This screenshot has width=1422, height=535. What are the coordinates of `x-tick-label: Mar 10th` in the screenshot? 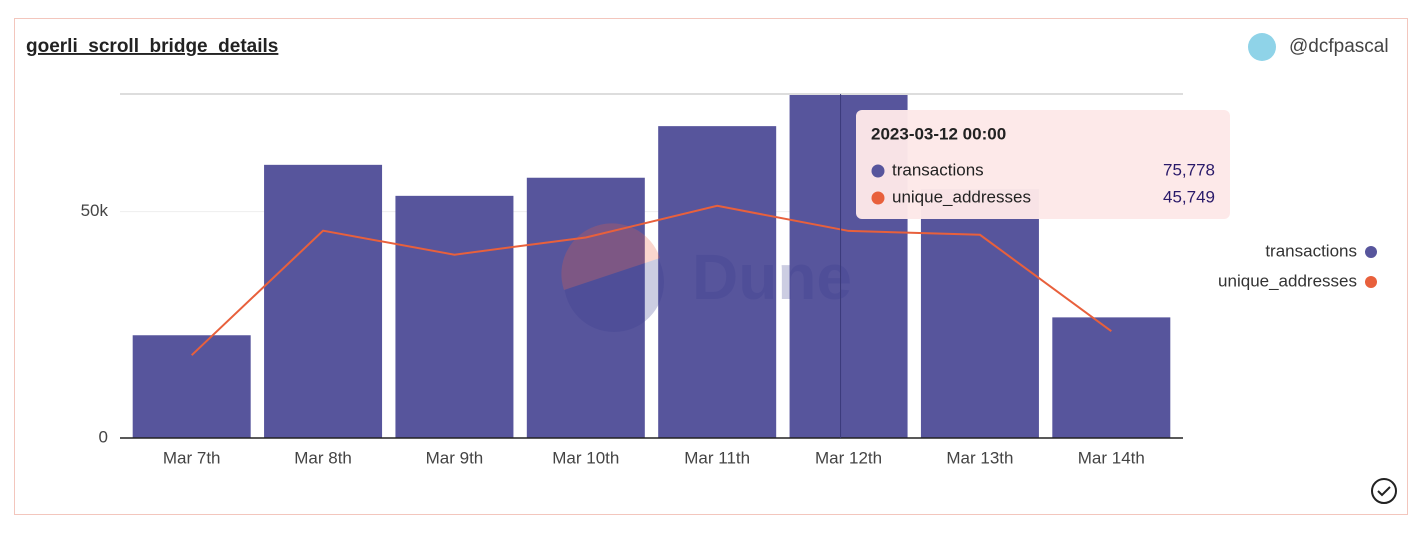 It's located at (585, 457).